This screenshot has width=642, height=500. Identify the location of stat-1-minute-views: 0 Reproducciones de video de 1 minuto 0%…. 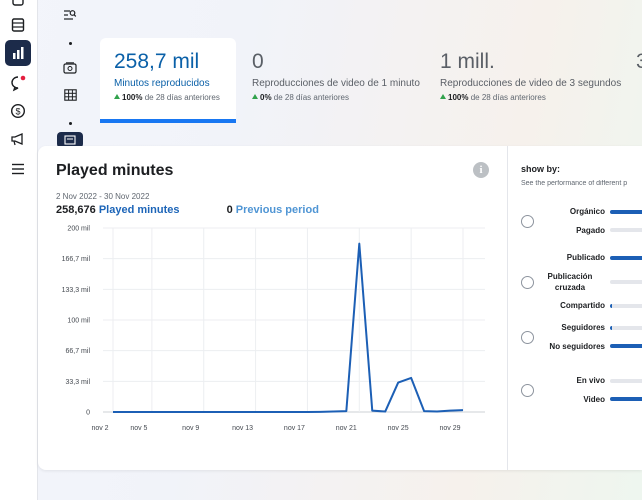
(336, 86).